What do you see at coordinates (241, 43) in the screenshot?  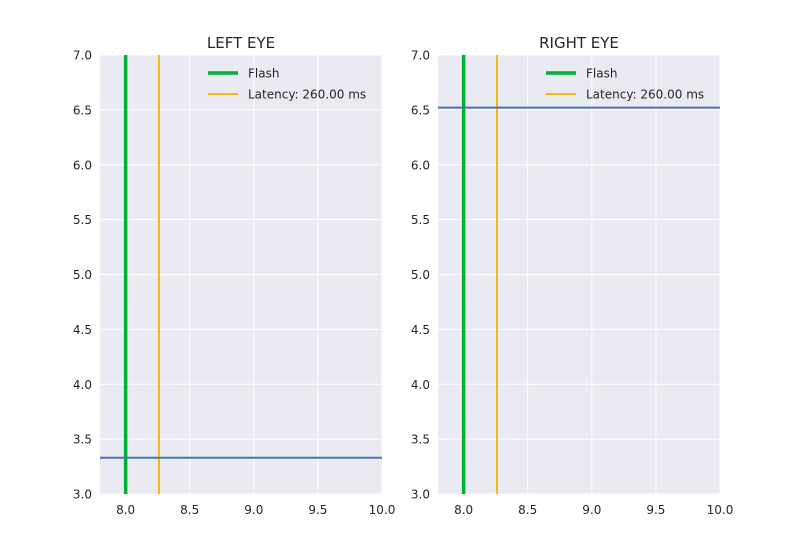 I see `chart-title: LEFT EYE` at bounding box center [241, 43].